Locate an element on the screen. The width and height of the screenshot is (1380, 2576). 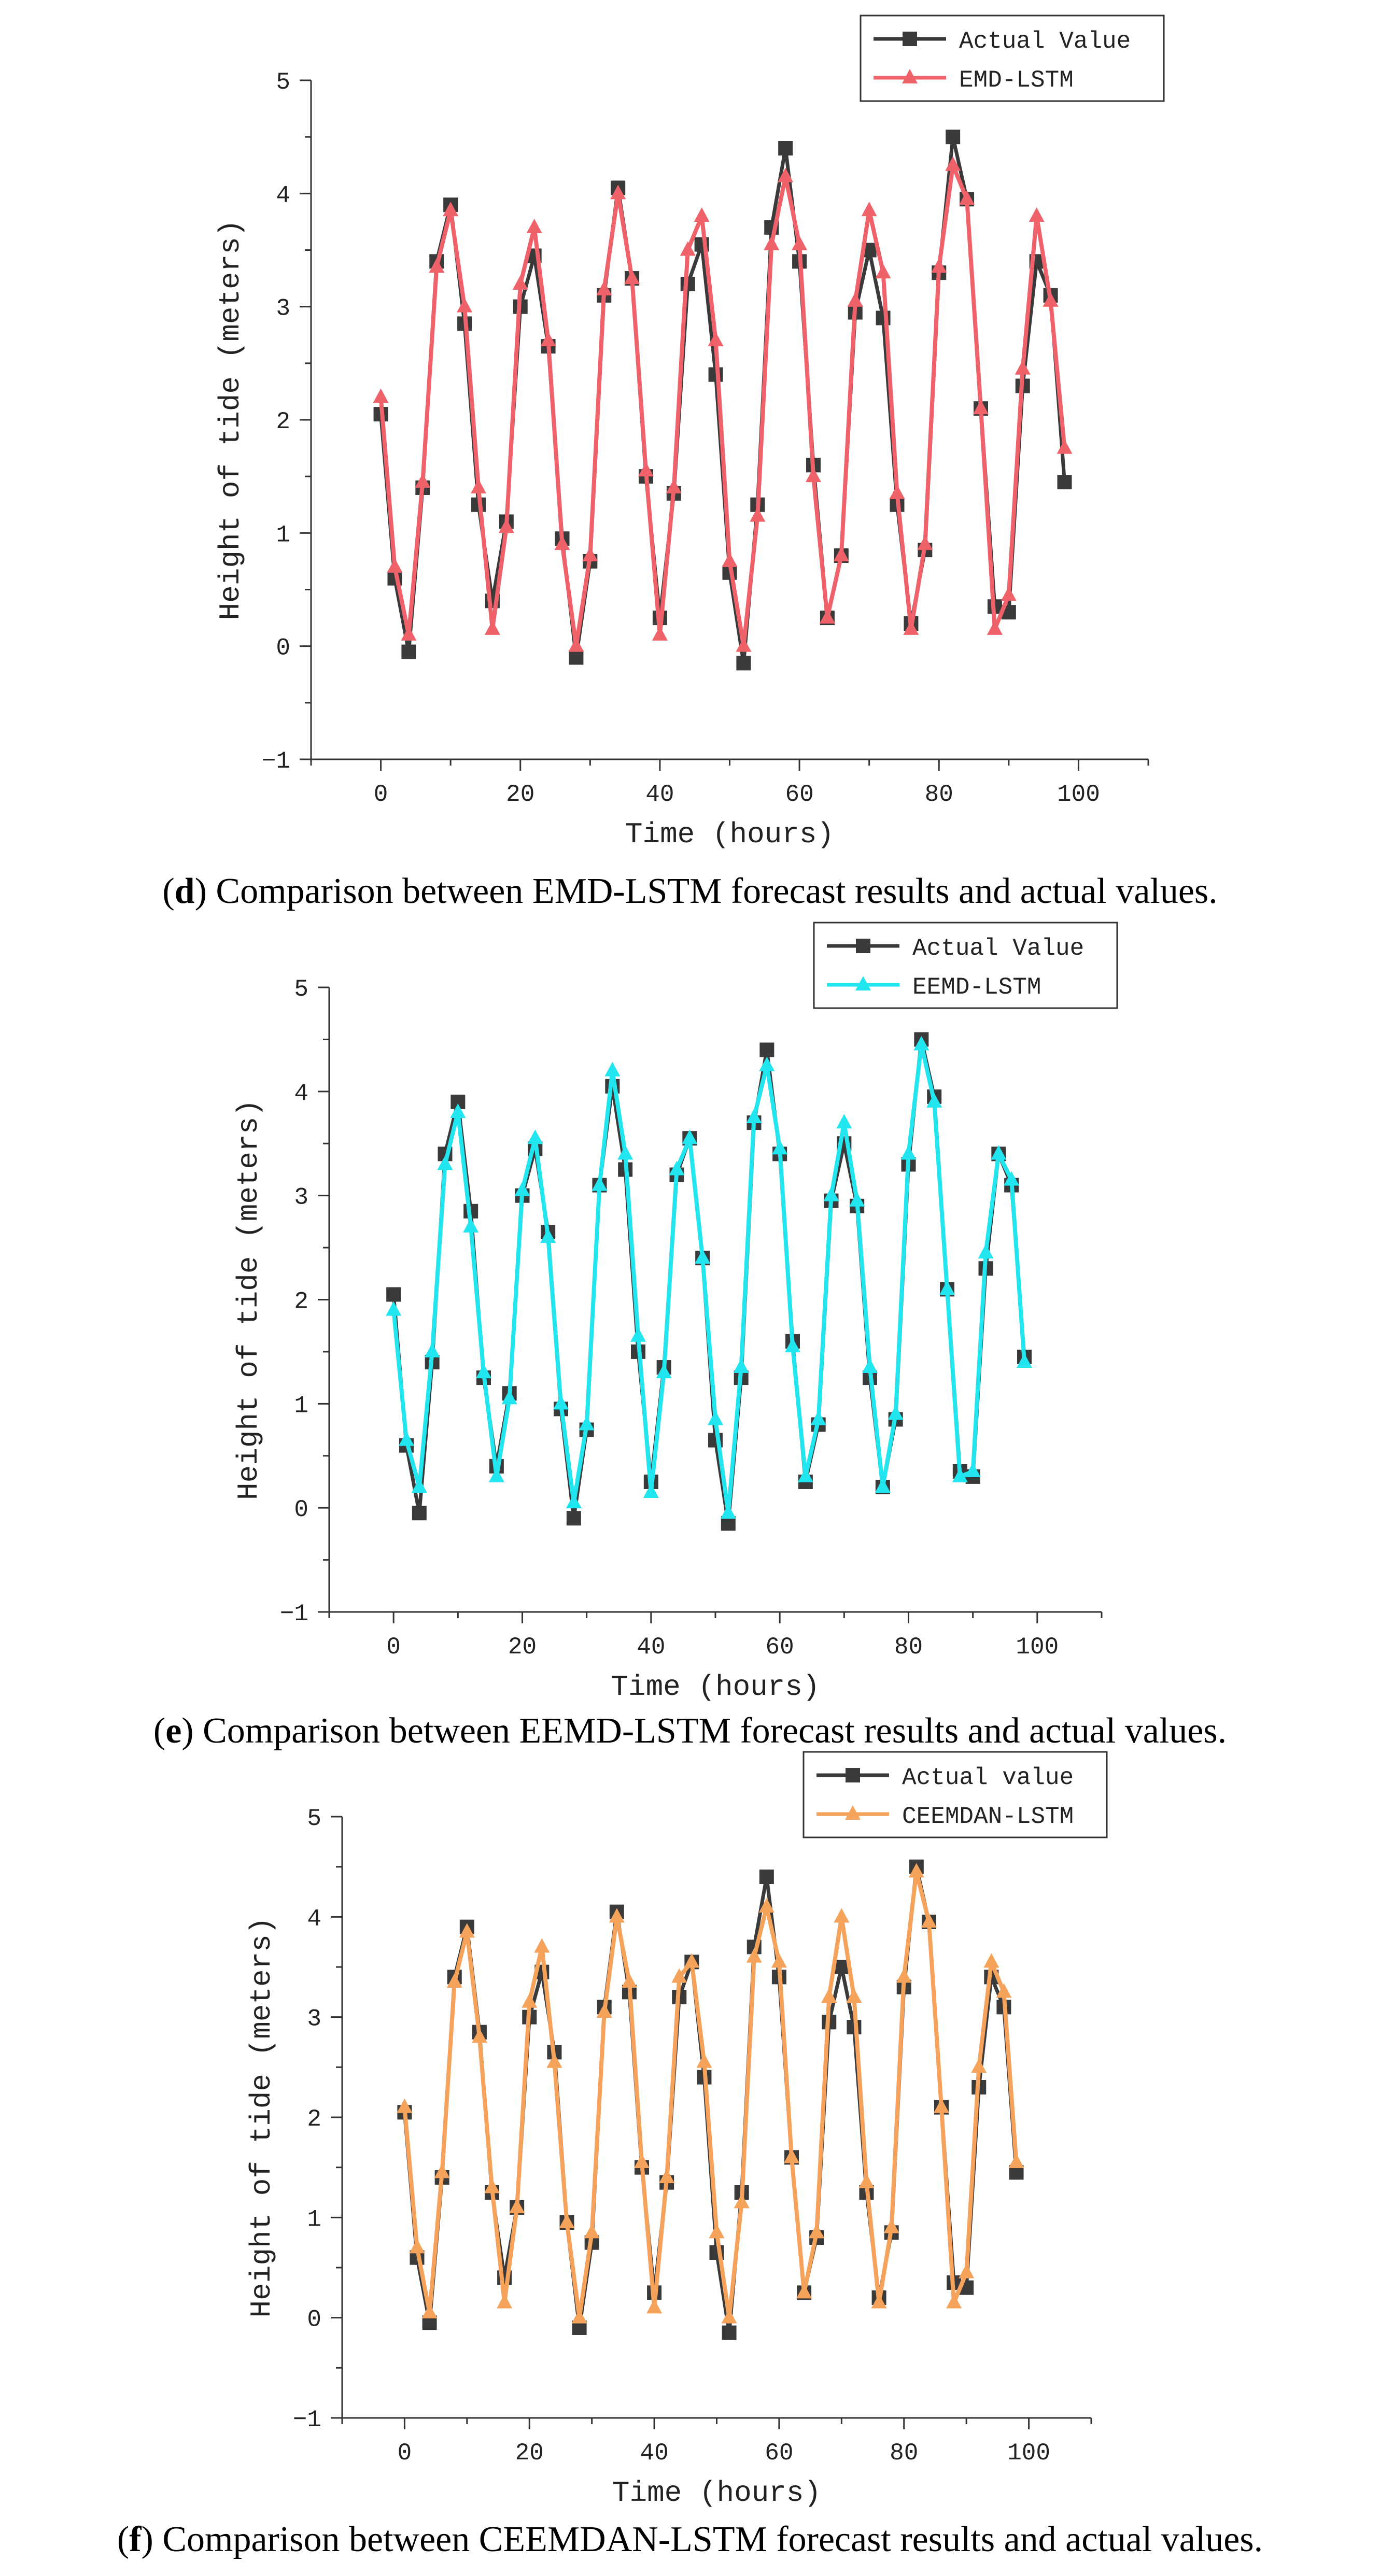
y-tick-label: 5 is located at coordinates (314, 1818).